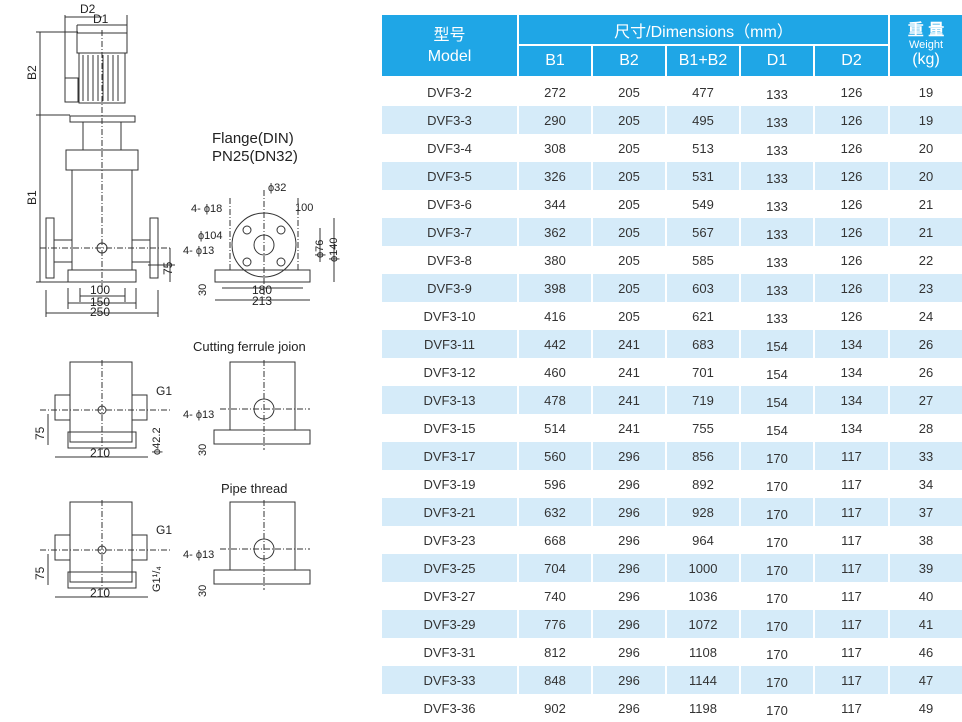 This screenshot has width=962, height=722. I want to click on cell-b1-b2: 477, so click(703, 91).